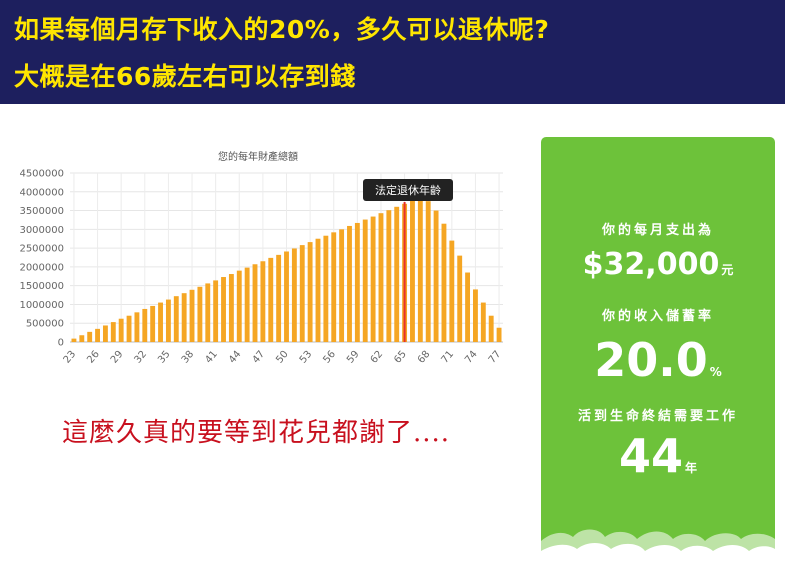  Describe the element at coordinates (93, 357) in the screenshot. I see `x-tick-label: 26` at that location.